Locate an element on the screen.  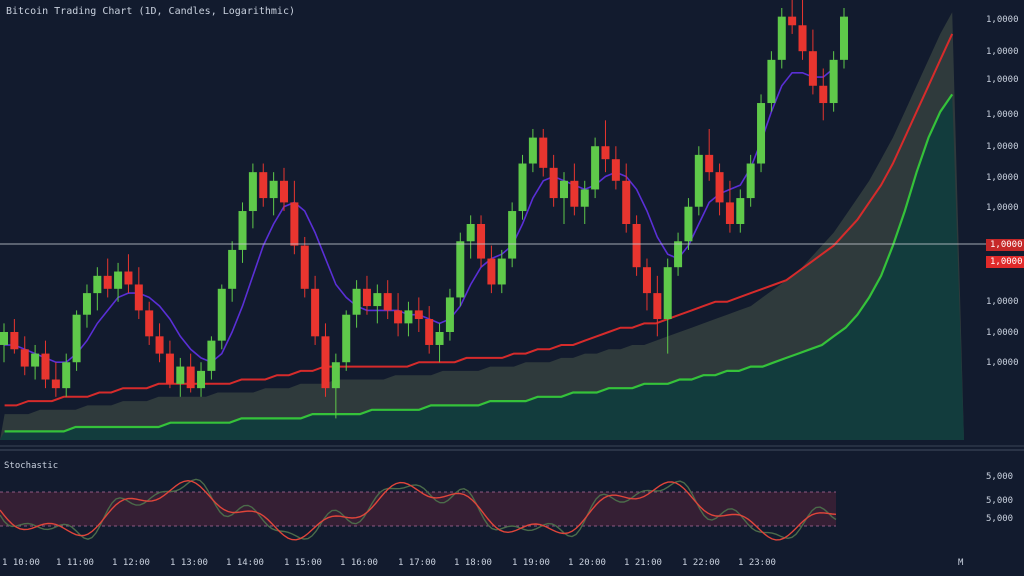
time-tick: 1 15:00 is located at coordinates (303, 563).